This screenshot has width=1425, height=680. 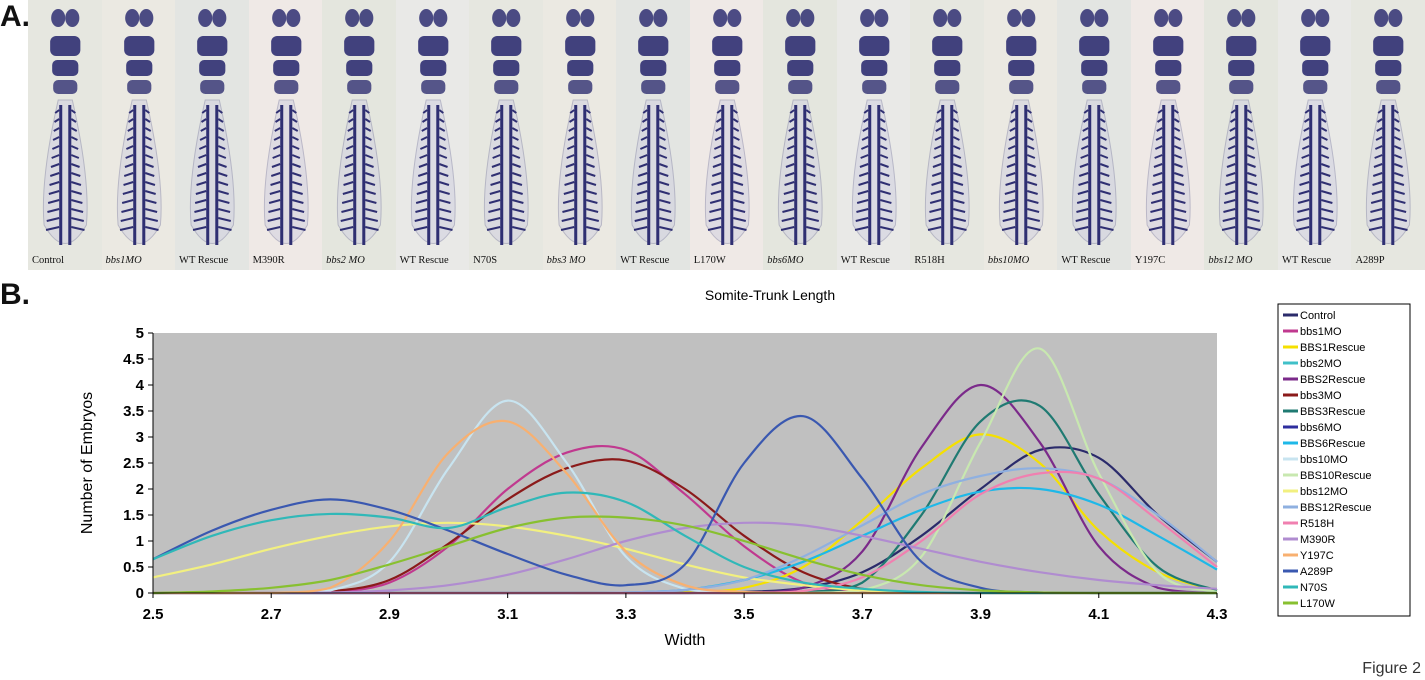 What do you see at coordinates (709, 260) in the screenshot?
I see `embryo-image-label: L170W` at bounding box center [709, 260].